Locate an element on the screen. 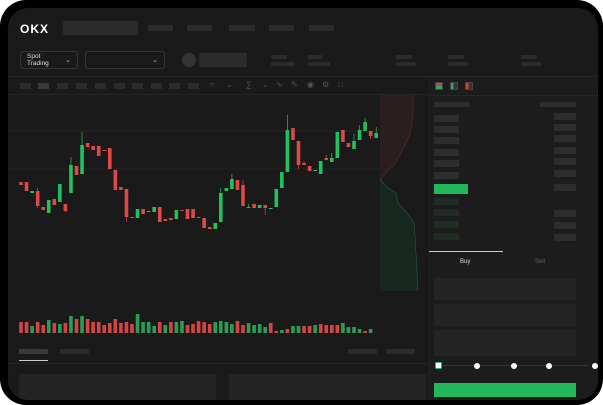  assets-panel is located at coordinates (327, 387).